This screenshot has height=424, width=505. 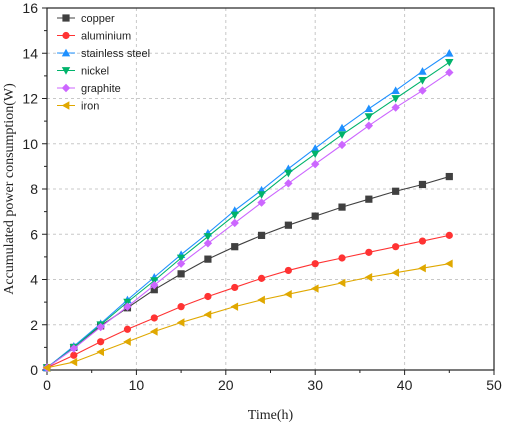 What do you see at coordinates (115, 54) in the screenshot?
I see `legend-label: stainless steel` at bounding box center [115, 54].